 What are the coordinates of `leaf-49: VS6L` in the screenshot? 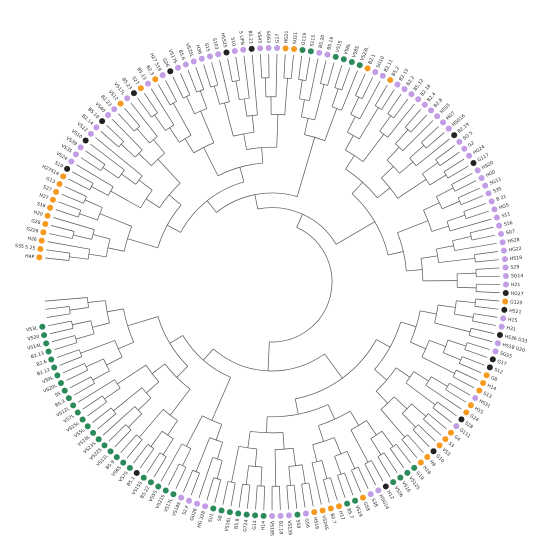 It's located at (346, 52).